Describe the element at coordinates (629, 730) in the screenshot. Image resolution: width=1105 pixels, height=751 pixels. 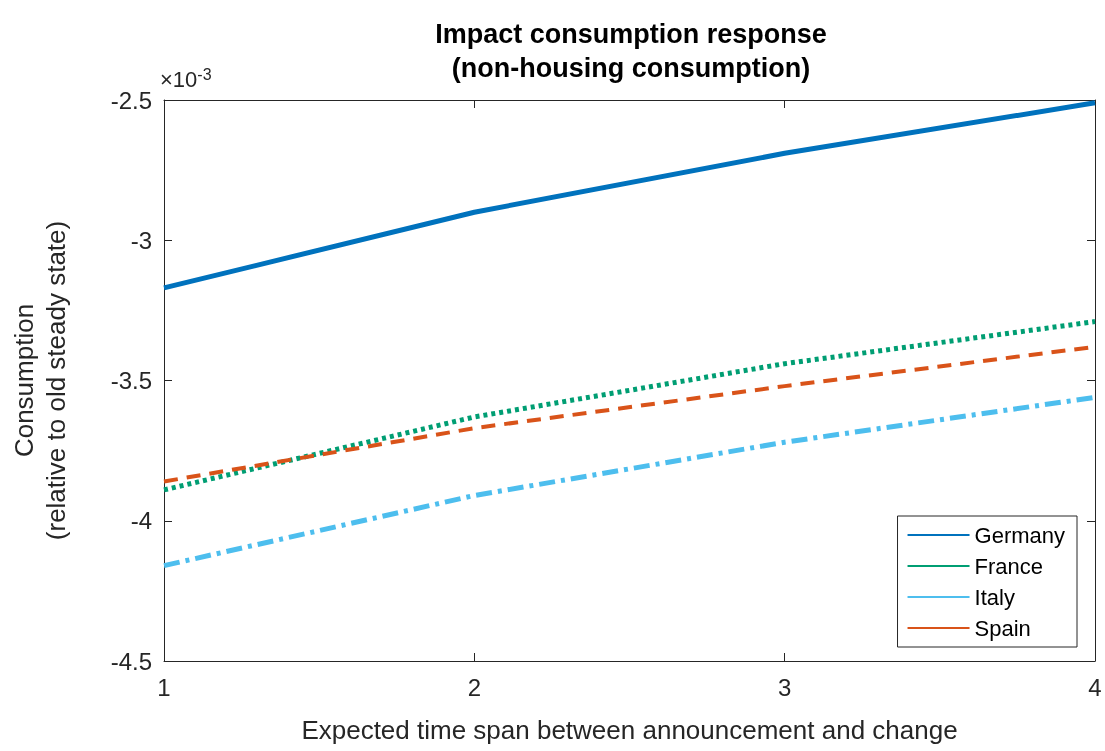
I see `x-axis-title: Expected time span between announcement and change` at that location.